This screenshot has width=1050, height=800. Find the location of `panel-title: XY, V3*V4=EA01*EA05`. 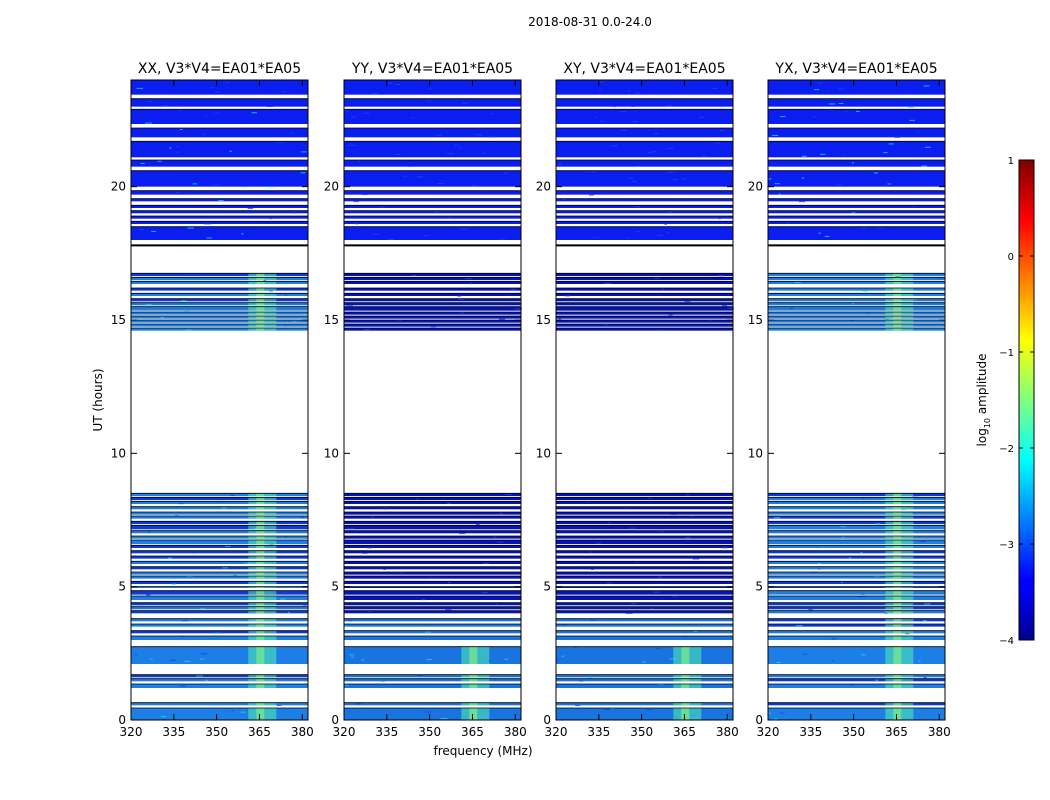

panel-title: XY, V3*V4=EA01*EA05 is located at coordinates (644, 69).